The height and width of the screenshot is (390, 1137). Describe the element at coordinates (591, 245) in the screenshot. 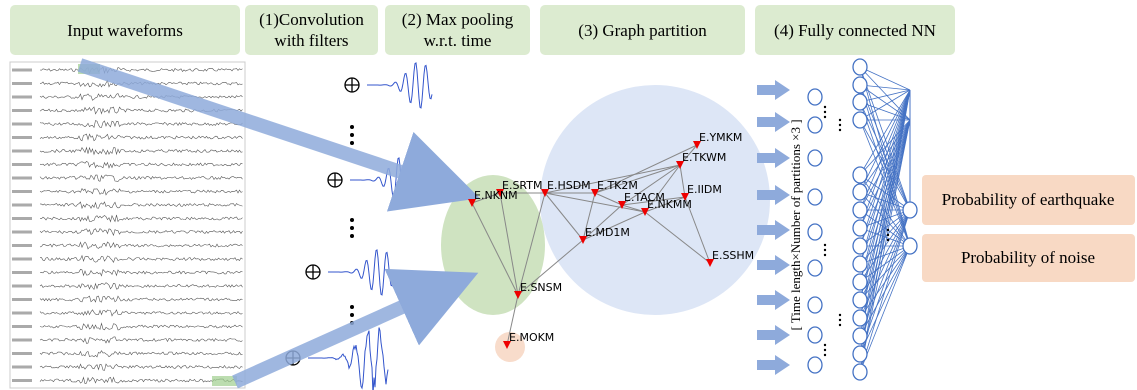

I see `graph-edges` at that location.